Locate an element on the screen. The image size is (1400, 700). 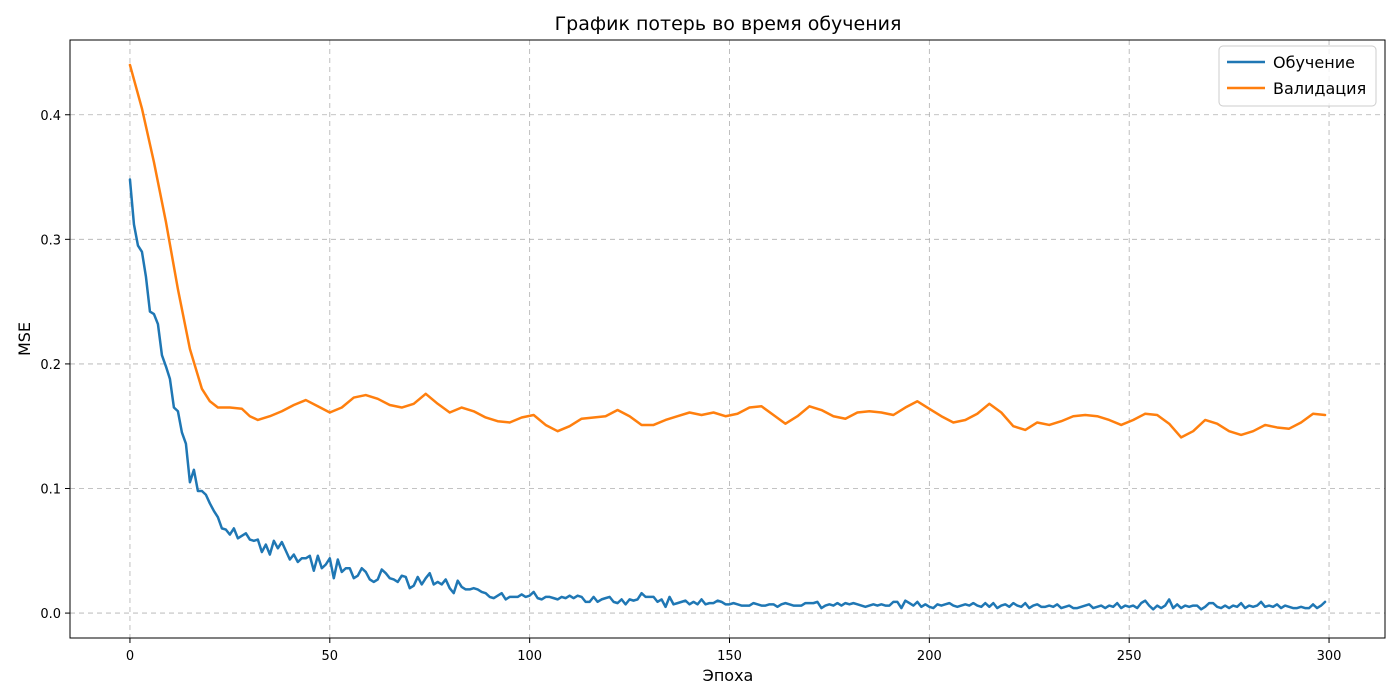
y-tick-label: 0.1 is located at coordinates (50, 490).